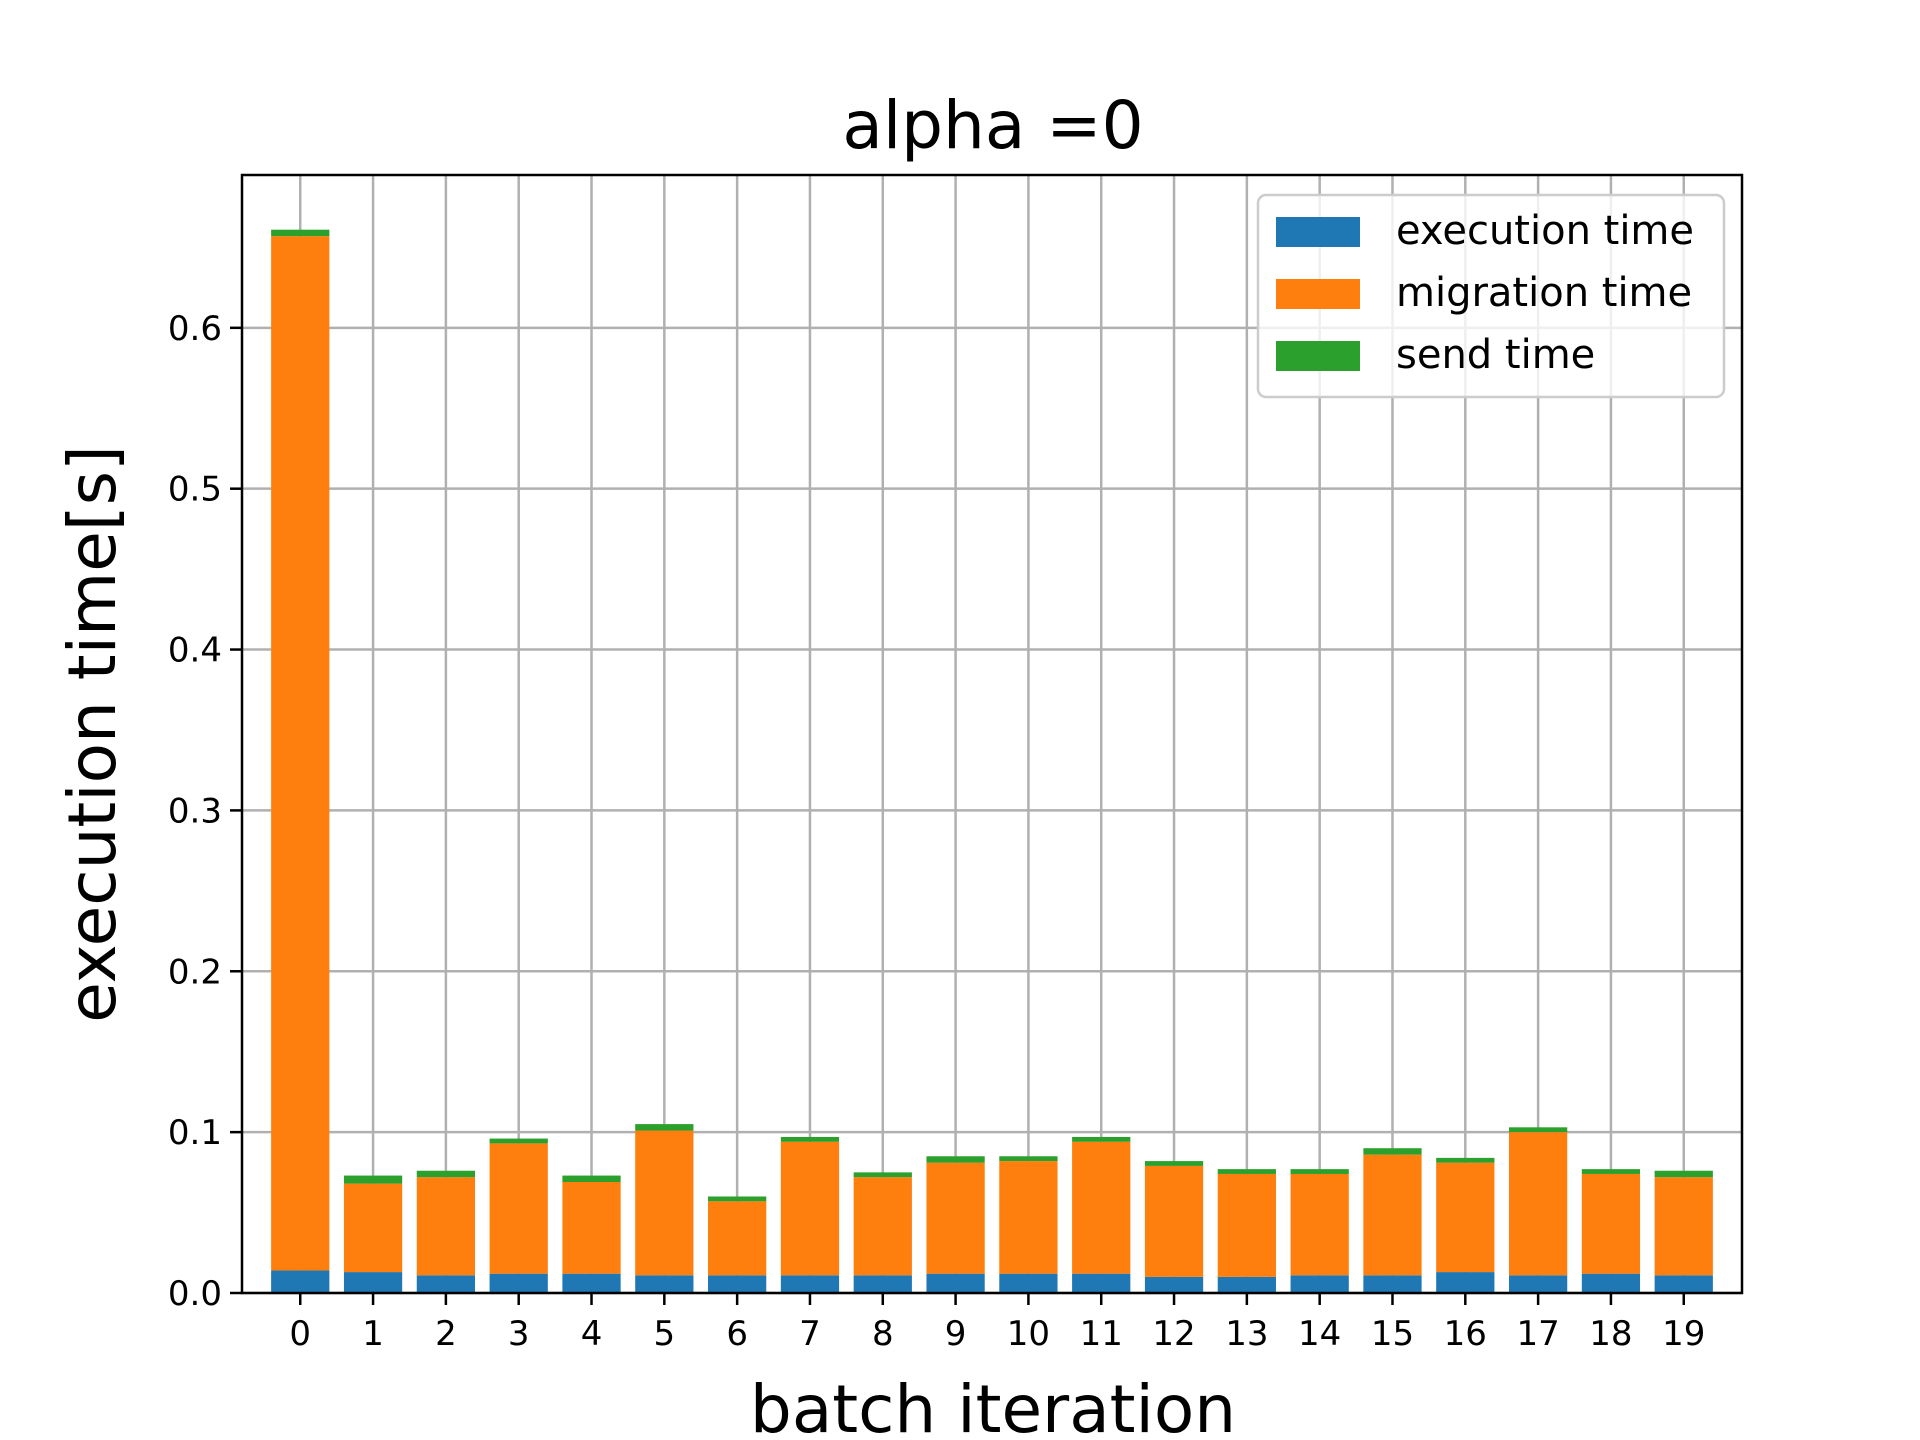  Describe the element at coordinates (195, 972) in the screenshot. I see `y-tick-label: 0.2` at that location.